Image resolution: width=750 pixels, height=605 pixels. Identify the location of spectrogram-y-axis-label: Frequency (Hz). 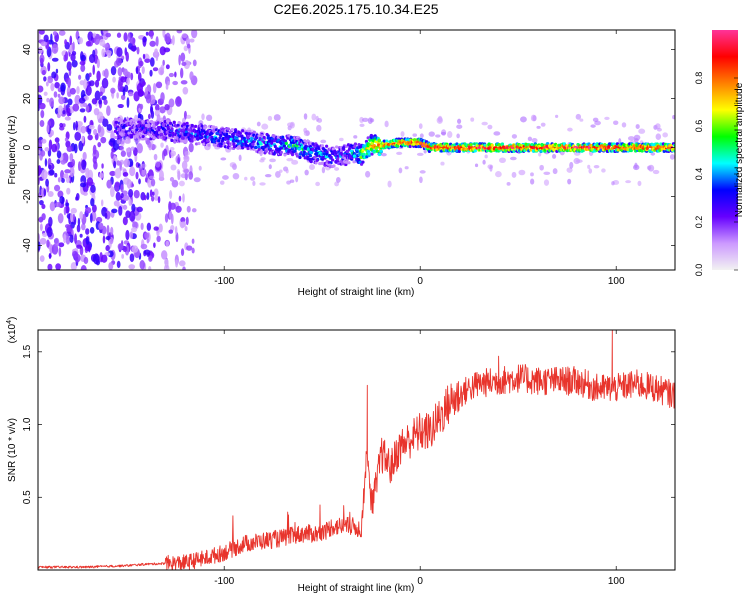
(12, 150).